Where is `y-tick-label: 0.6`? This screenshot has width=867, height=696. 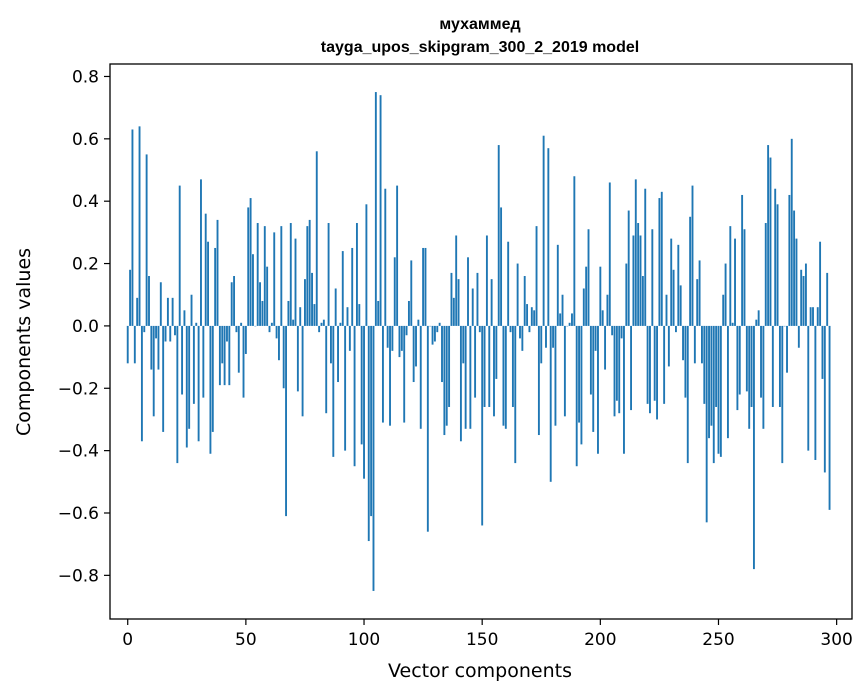
y-tick-label: 0.6 is located at coordinates (85, 140).